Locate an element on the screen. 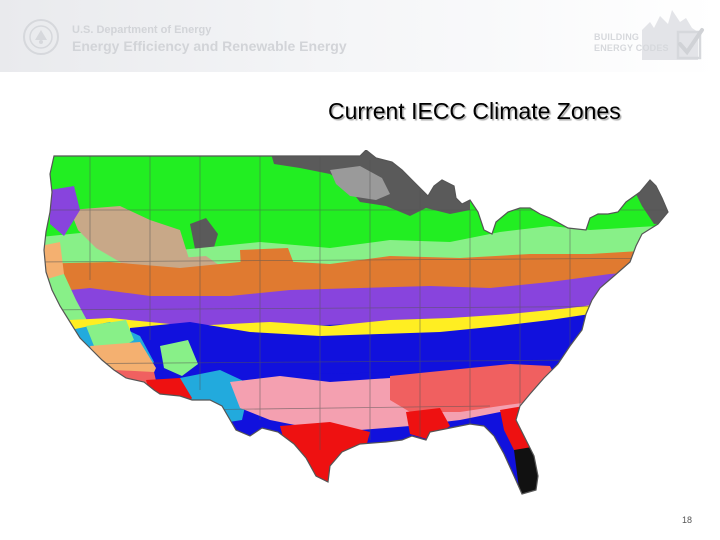 The height and width of the screenshot is (540, 720). page-number: 18 is located at coordinates (687, 520).